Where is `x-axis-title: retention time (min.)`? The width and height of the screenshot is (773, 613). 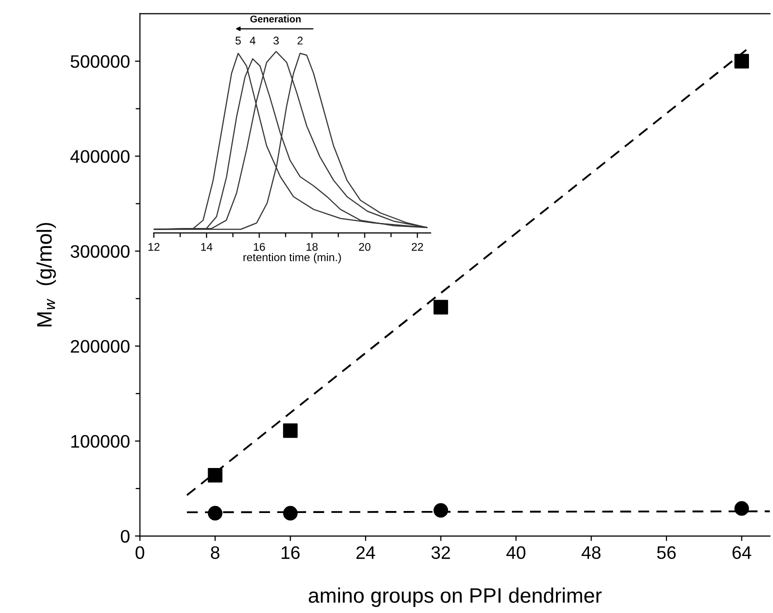
x-axis-title: retention time (min.) is located at coordinates (292, 258).